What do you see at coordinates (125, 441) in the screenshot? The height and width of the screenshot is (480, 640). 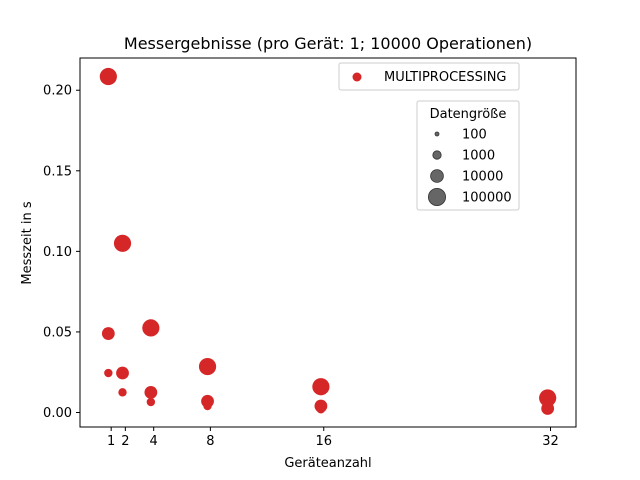 I see `x-tick-label: 2` at bounding box center [125, 441].